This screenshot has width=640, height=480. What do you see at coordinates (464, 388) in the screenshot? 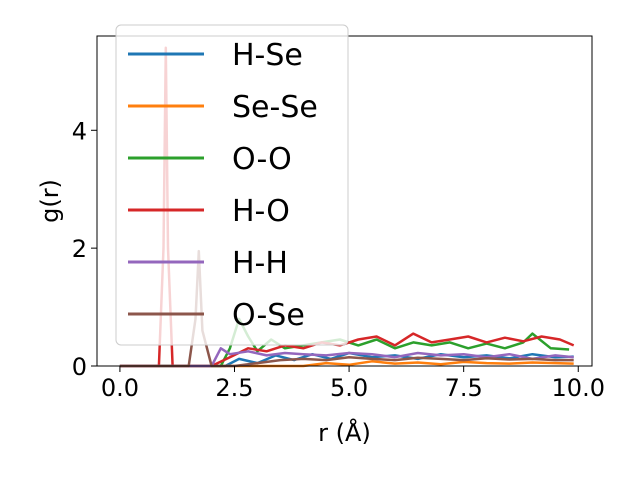
I see `x-tick-label: 7.5` at bounding box center [464, 388].